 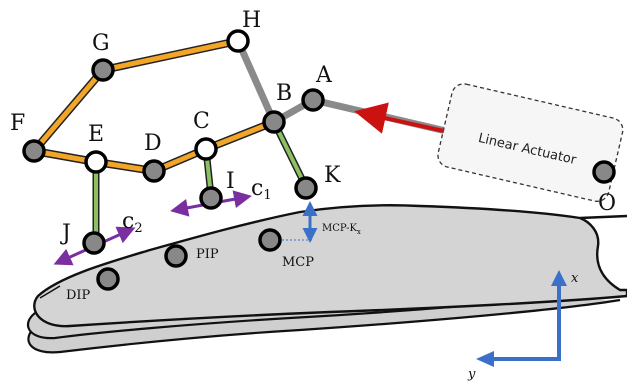 What do you see at coordinates (332, 175) in the screenshot?
I see `label-K: K` at bounding box center [332, 175].